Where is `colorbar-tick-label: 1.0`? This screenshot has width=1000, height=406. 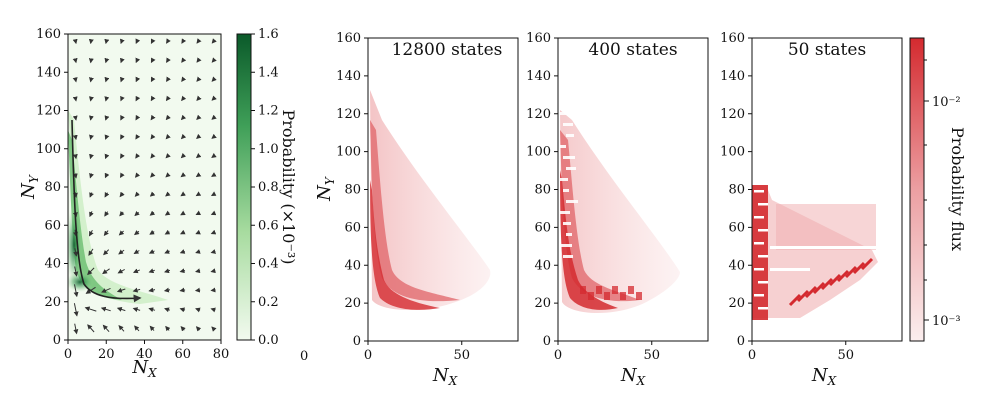 colorbar-tick-label: 1.0 is located at coordinates (268, 149).